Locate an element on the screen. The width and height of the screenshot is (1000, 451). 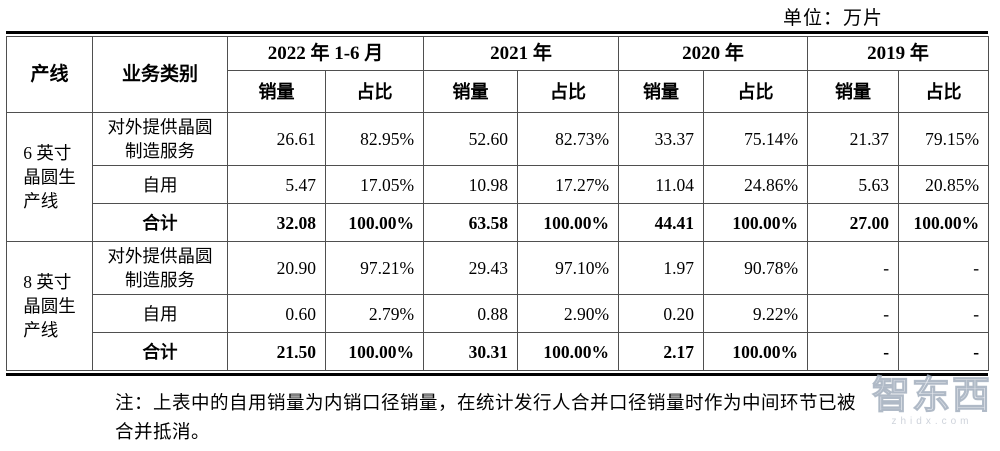
header-period-2019: 2019 年 is located at coordinates (898, 53).